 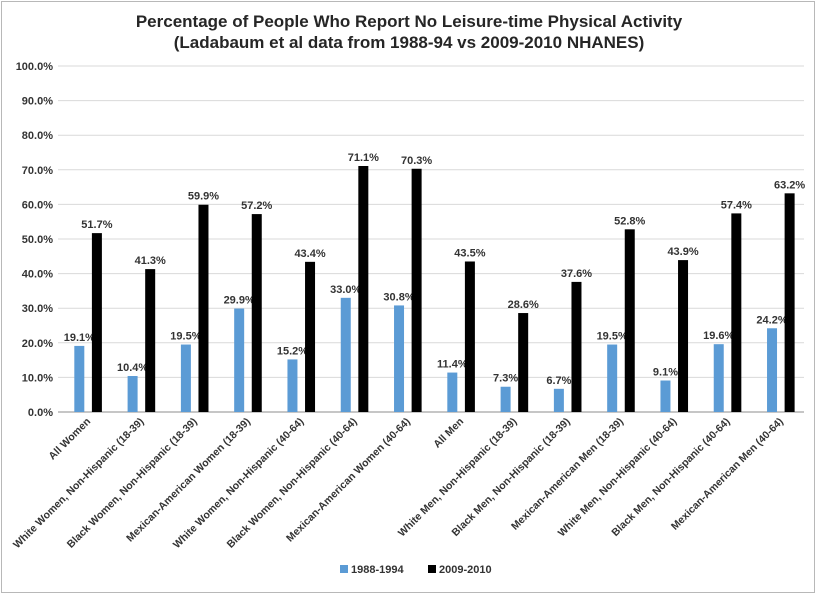 What do you see at coordinates (96, 225) in the screenshot?
I see `data-label: 51.7%` at bounding box center [96, 225].